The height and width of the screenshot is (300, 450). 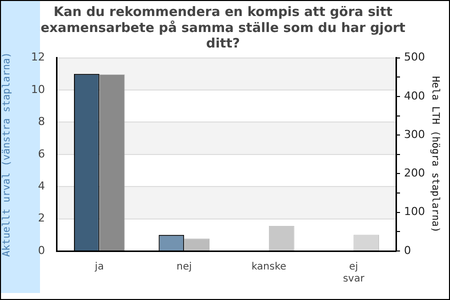 I want to click on x-tick-label: kanske, so click(x=268, y=267).